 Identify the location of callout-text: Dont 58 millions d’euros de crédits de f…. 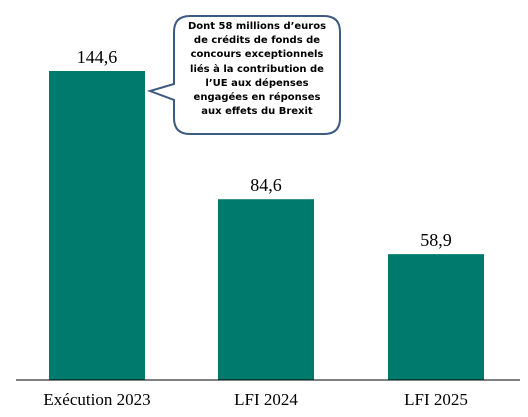
(257, 69).